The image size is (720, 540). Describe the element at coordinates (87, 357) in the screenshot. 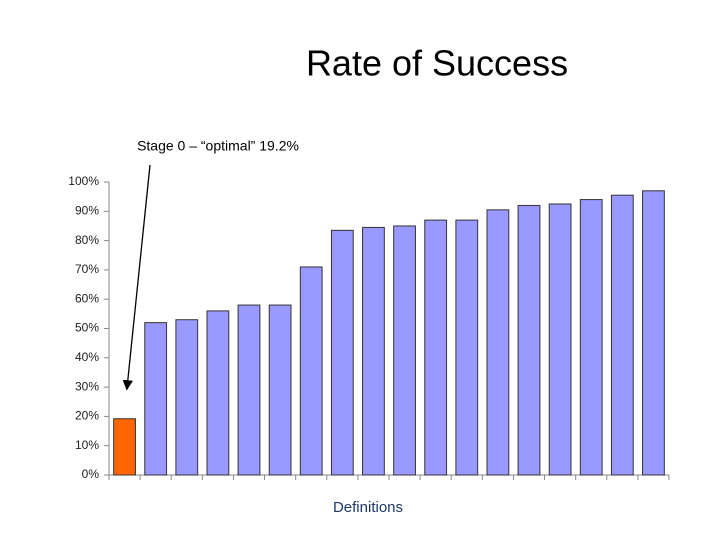

I see `y-tick-label: 40%` at that location.